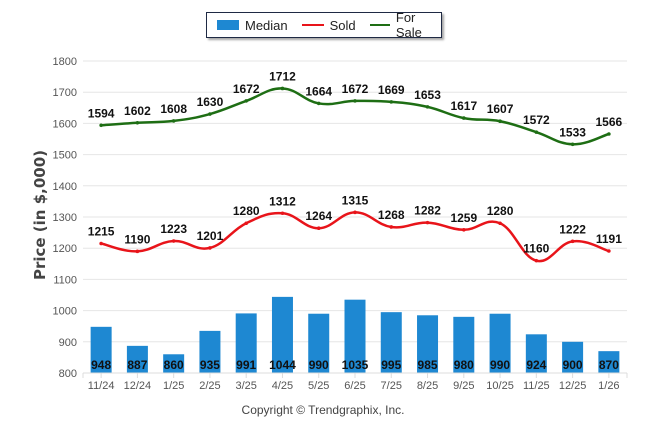 The height and width of the screenshot is (434, 646). What do you see at coordinates (427, 95) in the screenshot?
I see `for-sale-value-label: 1653` at bounding box center [427, 95].